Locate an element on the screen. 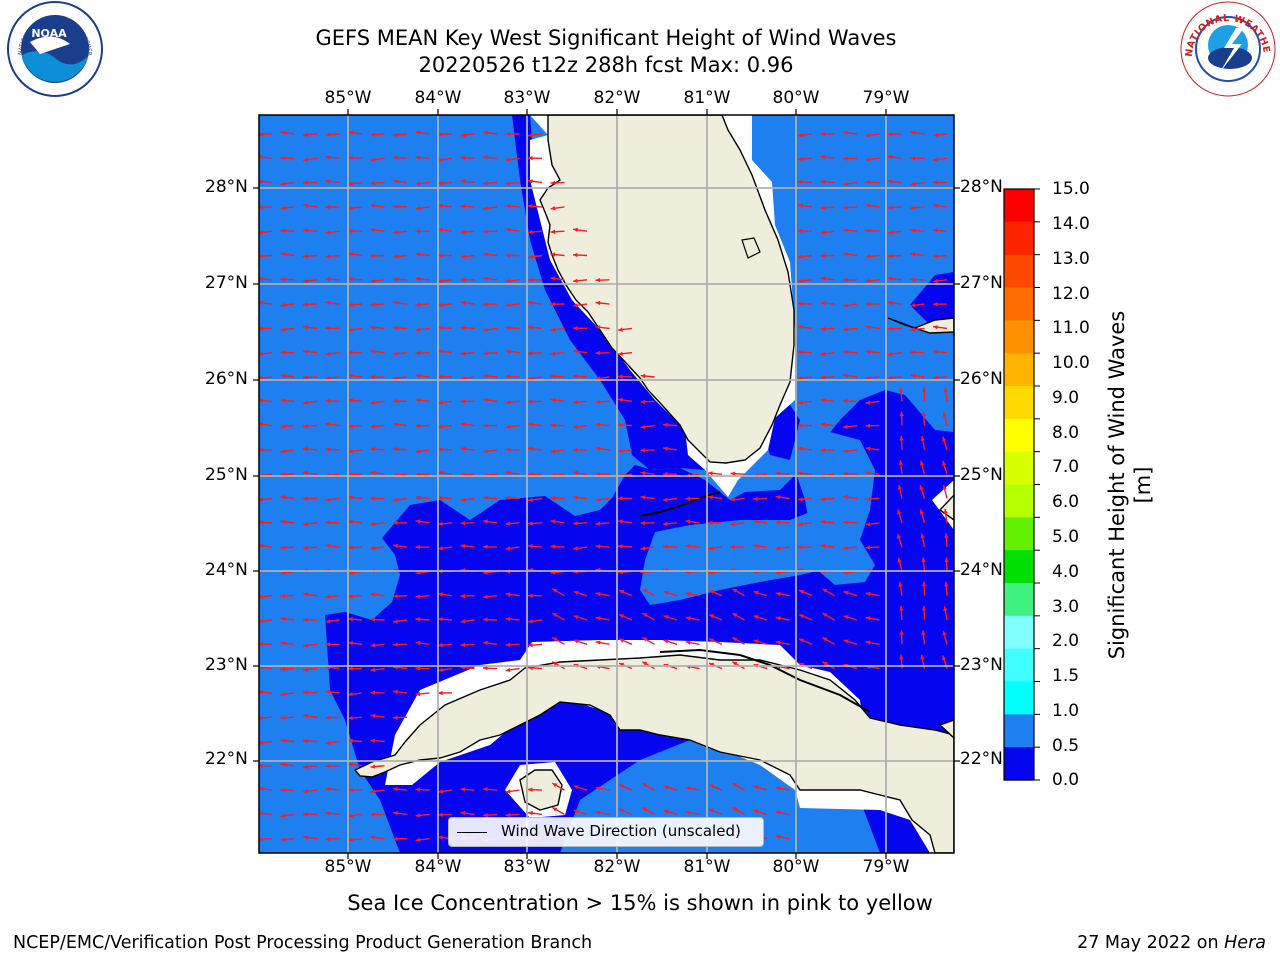 The height and width of the screenshot is (960, 1280). land-florida is located at coordinates (667, 289).